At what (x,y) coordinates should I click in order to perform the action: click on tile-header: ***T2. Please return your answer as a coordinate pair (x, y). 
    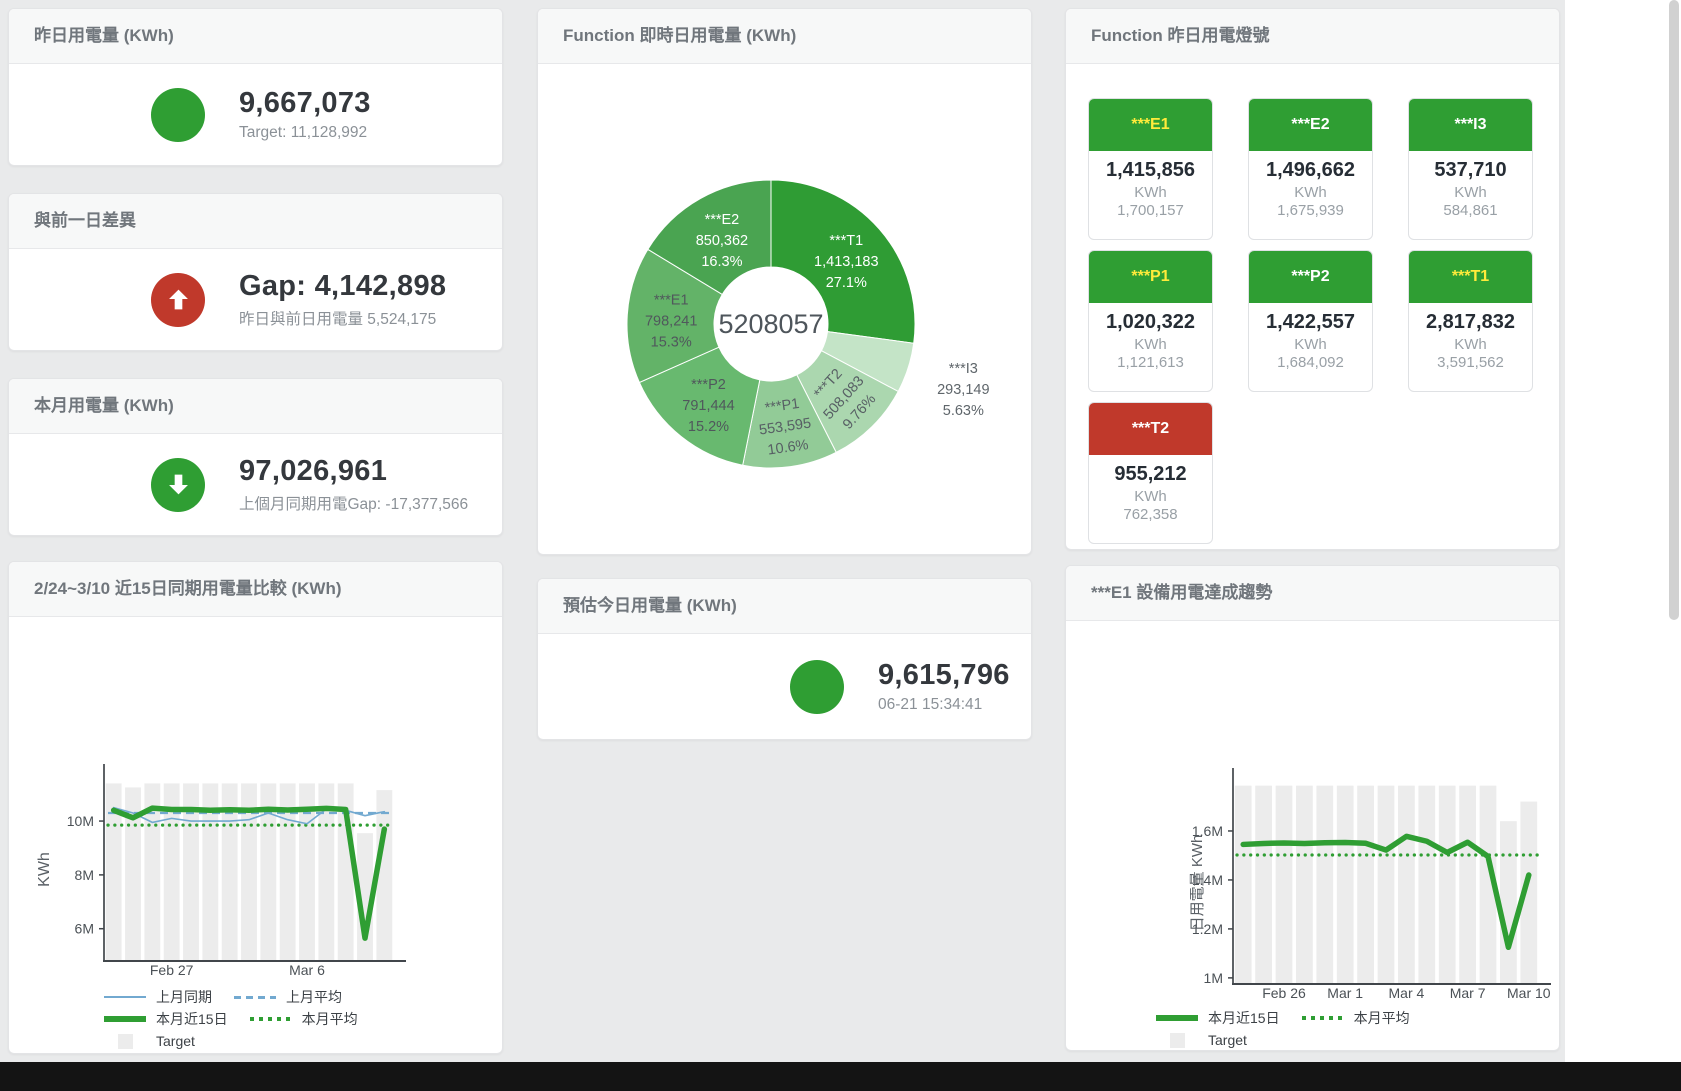
    Looking at the image, I should click on (1150, 429).